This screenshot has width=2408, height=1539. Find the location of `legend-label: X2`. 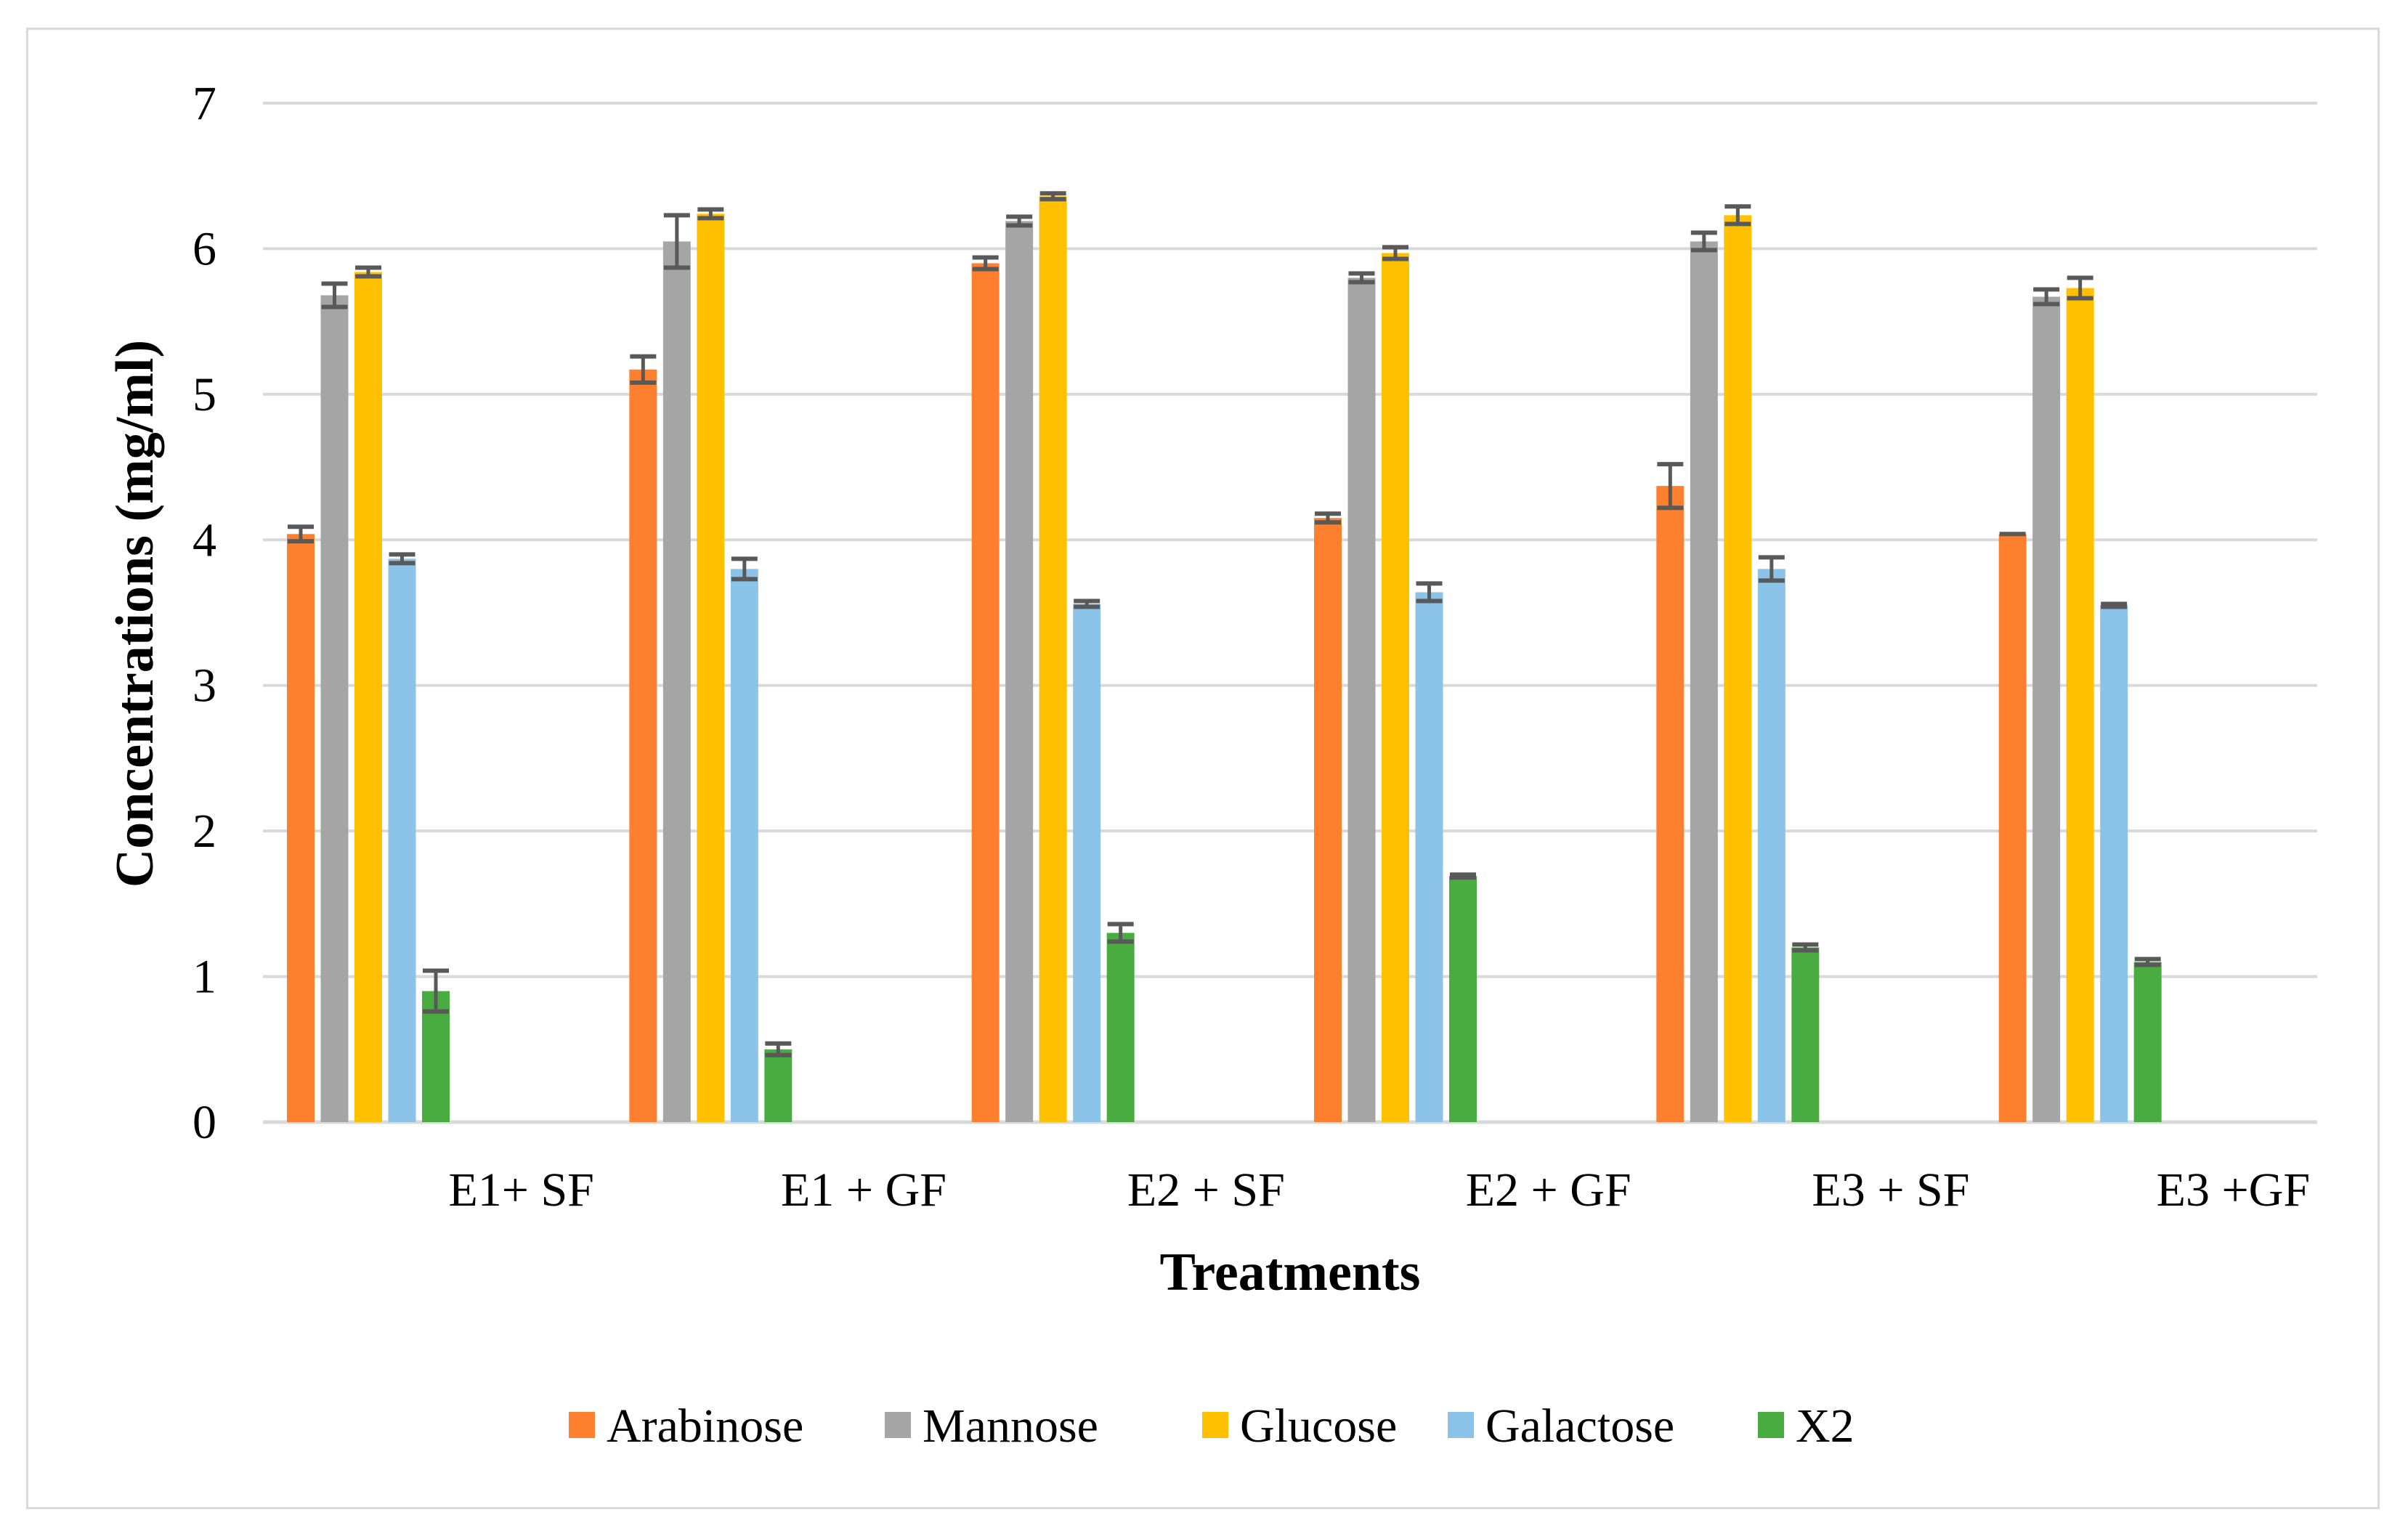

legend-label: X2 is located at coordinates (1825, 1426).